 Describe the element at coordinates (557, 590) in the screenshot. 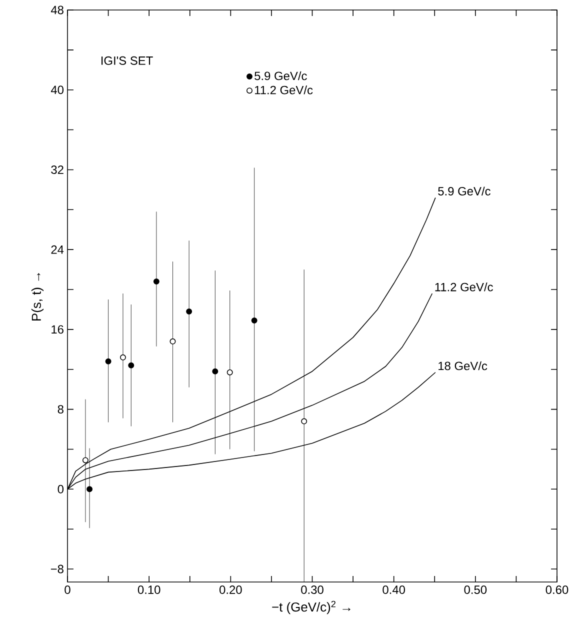

I see `x-tick-label: 0.60` at that location.